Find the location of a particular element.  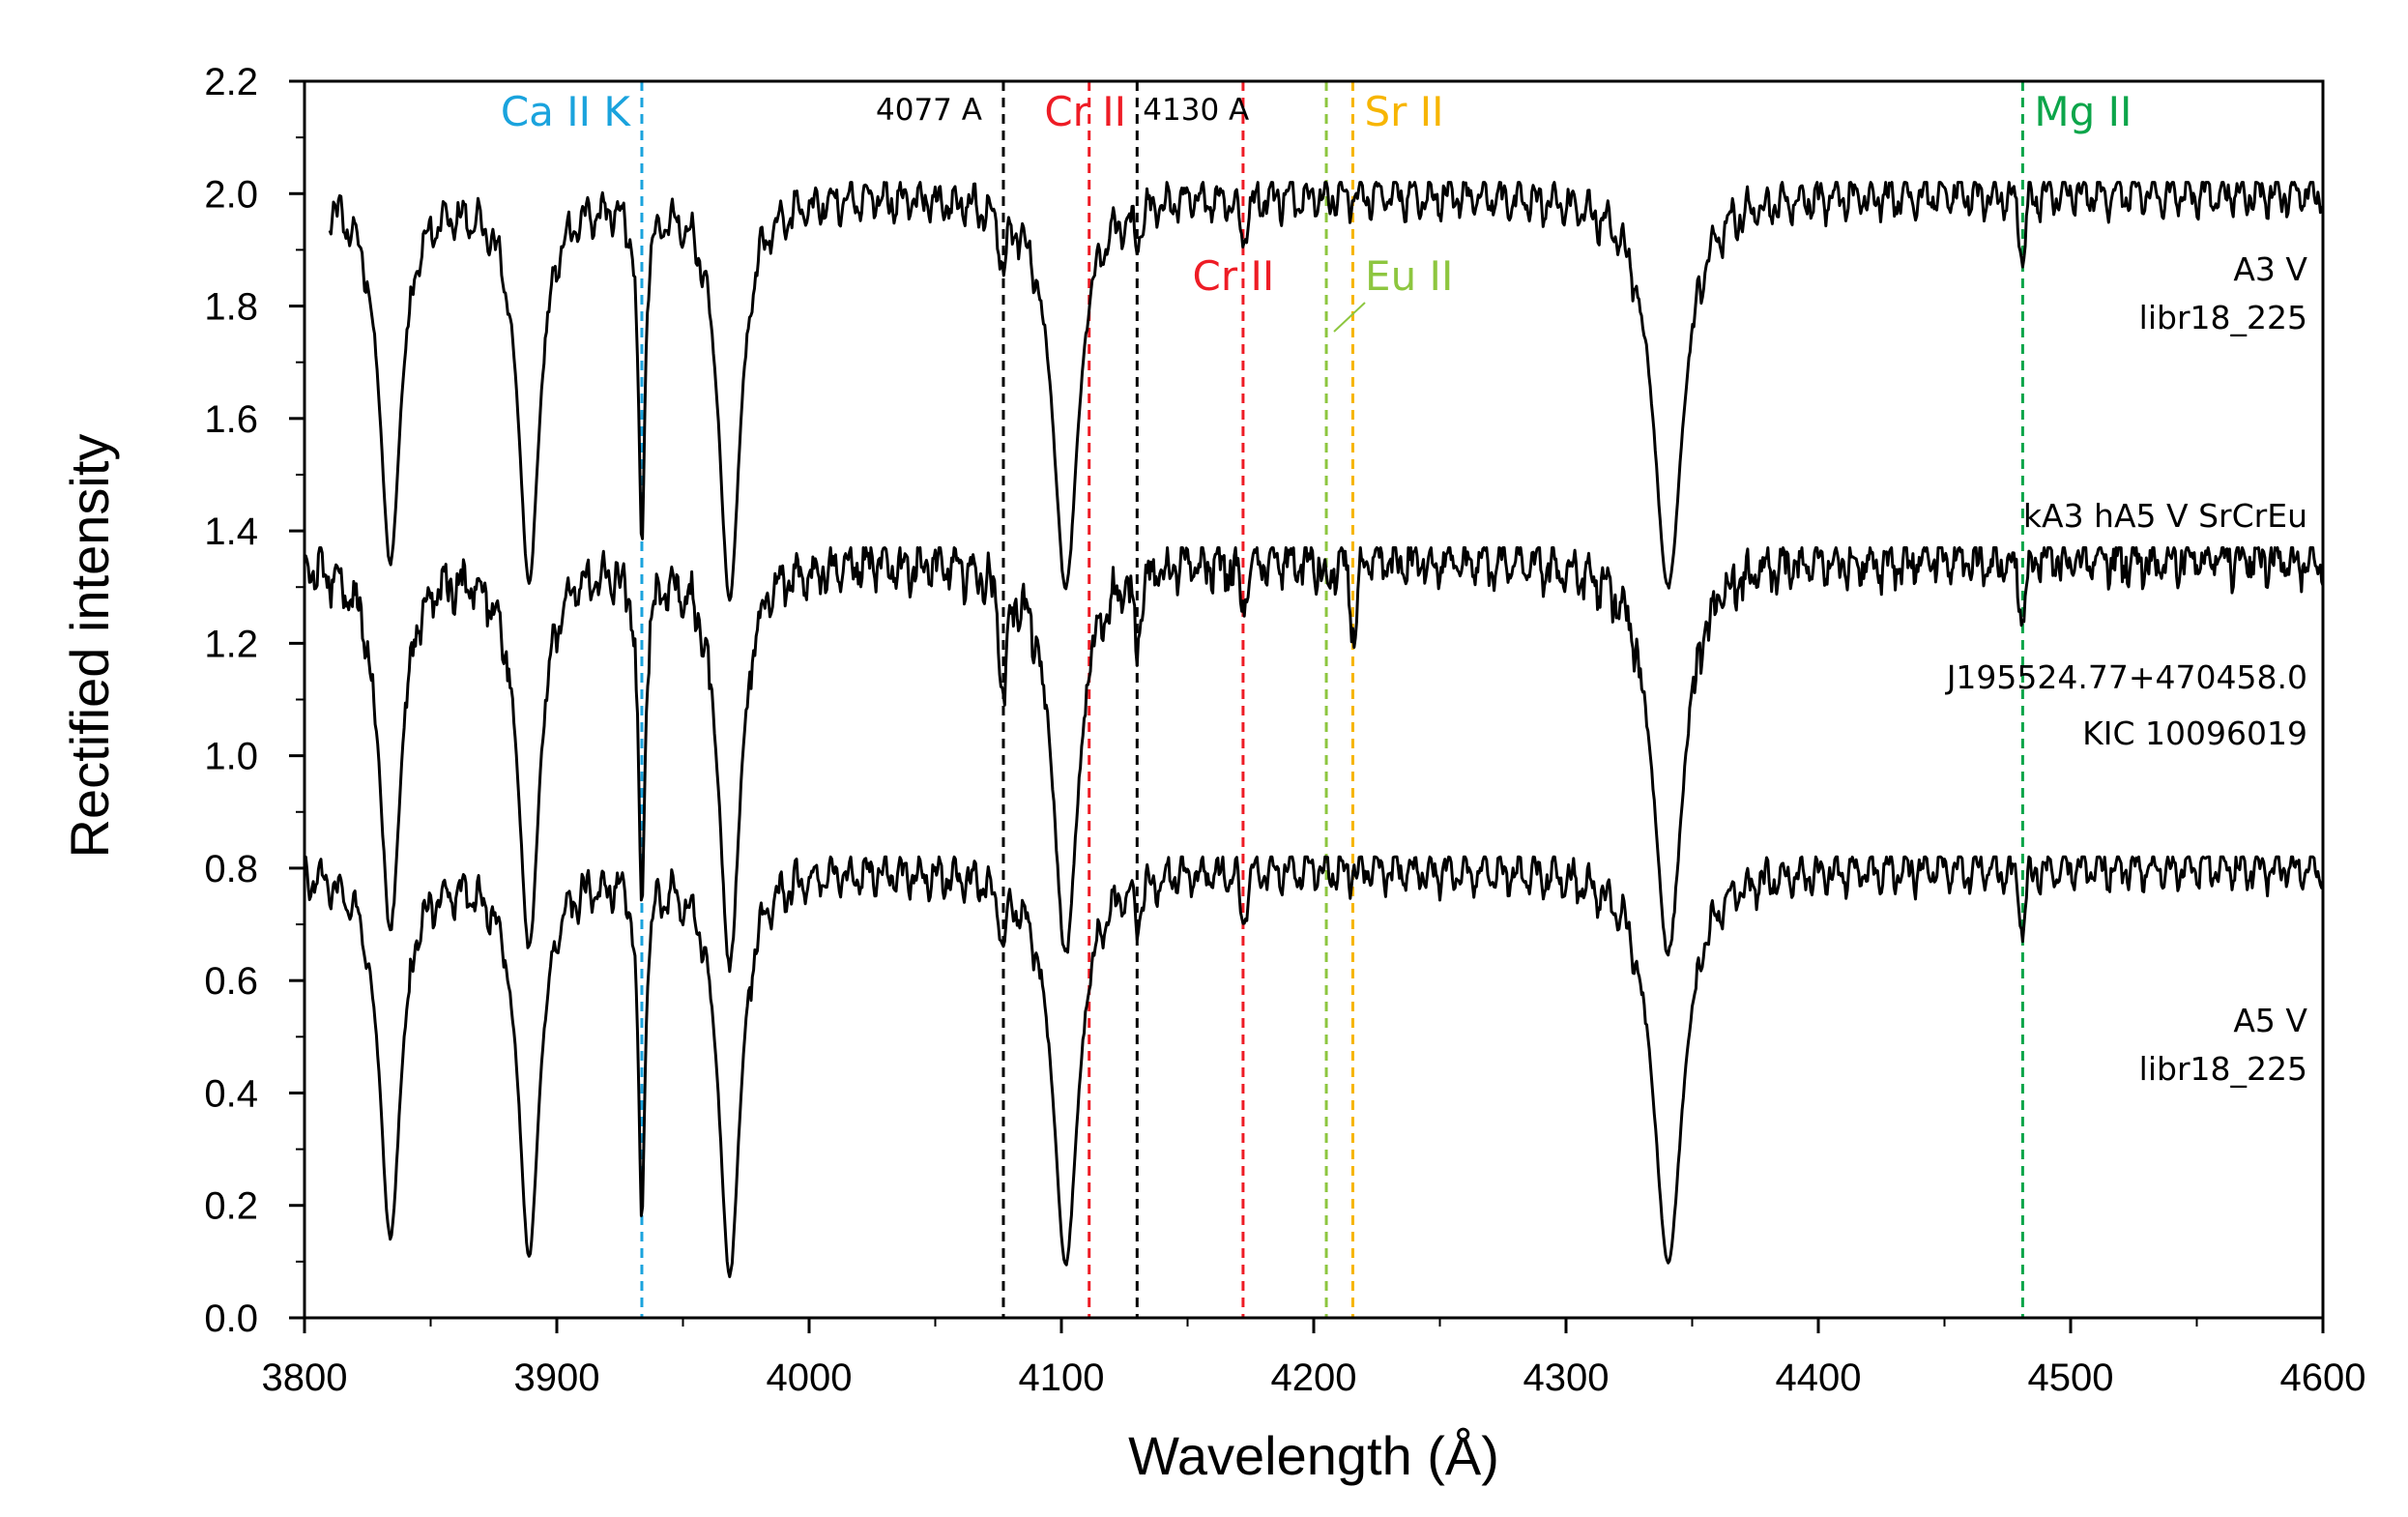

marker-label: Sr II is located at coordinates (1403, 111).